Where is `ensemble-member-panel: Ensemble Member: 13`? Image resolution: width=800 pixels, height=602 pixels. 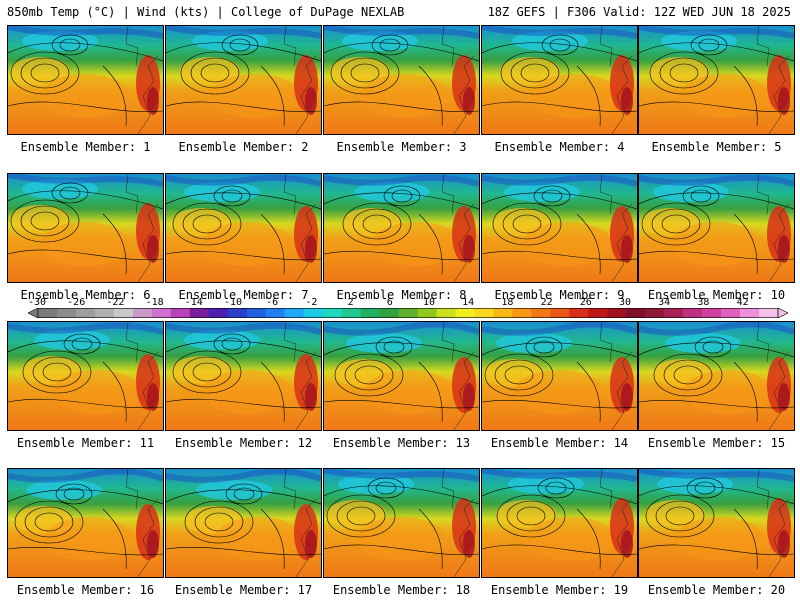
ensemble-member-panel: Ensemble Member: 13 is located at coordinates (401, 388).